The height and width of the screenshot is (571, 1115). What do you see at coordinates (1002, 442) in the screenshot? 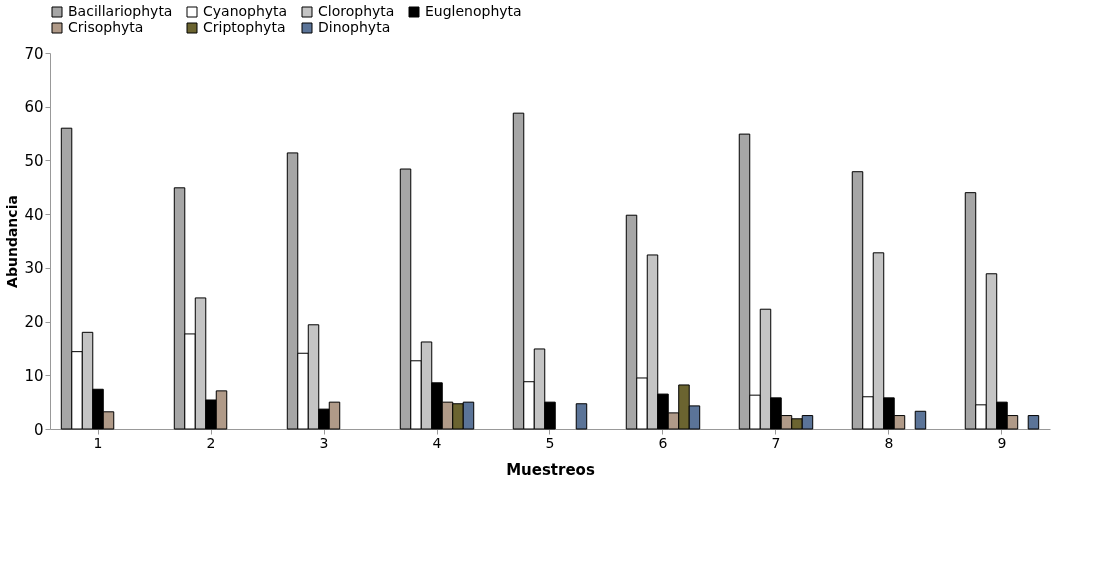
I see `x-tick-label: 9` at bounding box center [1002, 442].